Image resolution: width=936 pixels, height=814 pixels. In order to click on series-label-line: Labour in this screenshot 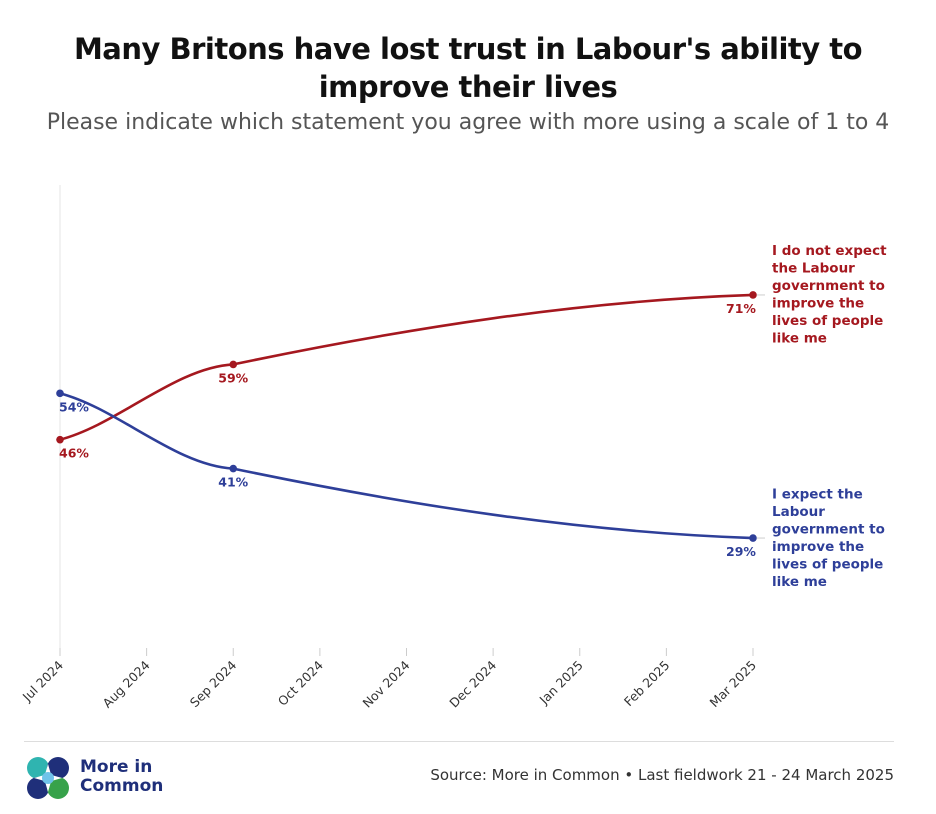, I will do `click(798, 512)`.